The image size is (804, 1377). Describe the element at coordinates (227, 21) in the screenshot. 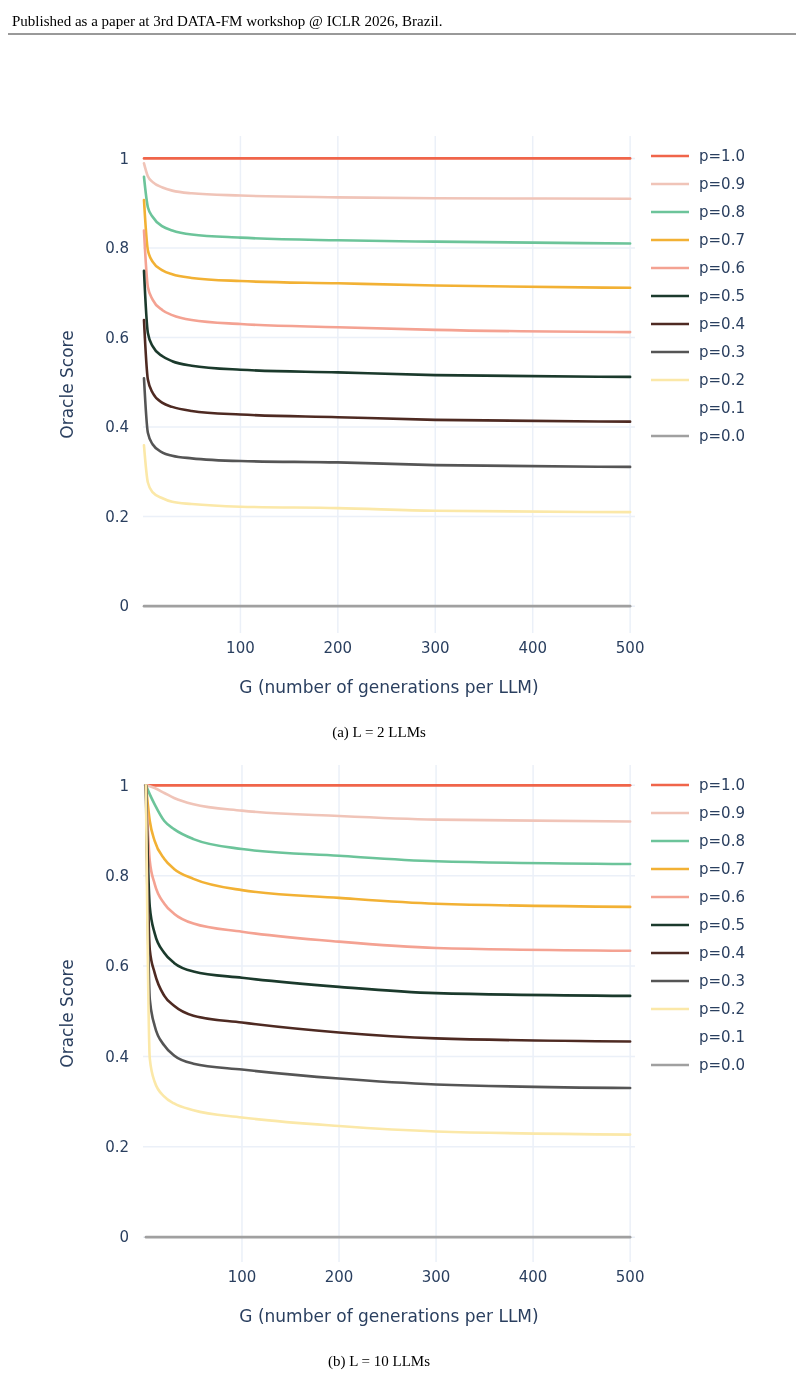

I see `text: Published as a paper at 3rd DATA-FM workshop @ ICLR 2026, Brazil.` at that location.